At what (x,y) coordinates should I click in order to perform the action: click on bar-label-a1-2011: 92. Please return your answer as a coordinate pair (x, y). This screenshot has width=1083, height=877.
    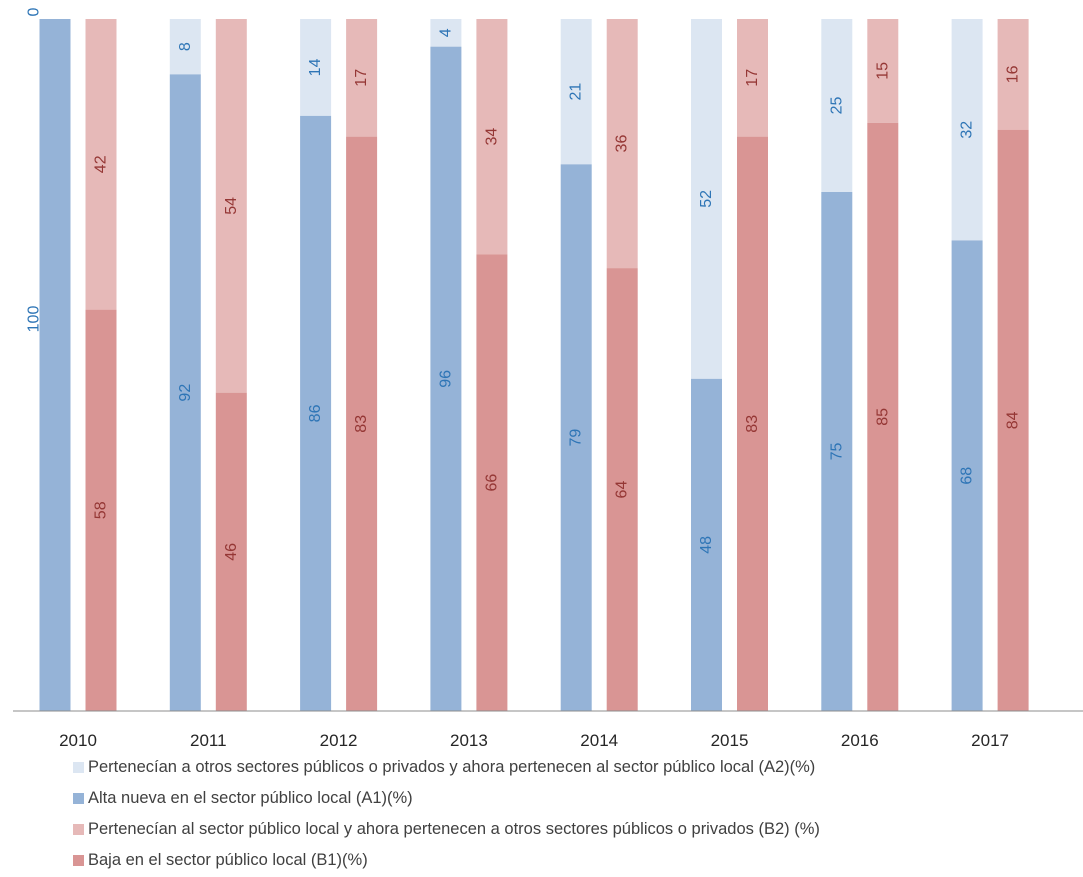
    Looking at the image, I should click on (185, 393).